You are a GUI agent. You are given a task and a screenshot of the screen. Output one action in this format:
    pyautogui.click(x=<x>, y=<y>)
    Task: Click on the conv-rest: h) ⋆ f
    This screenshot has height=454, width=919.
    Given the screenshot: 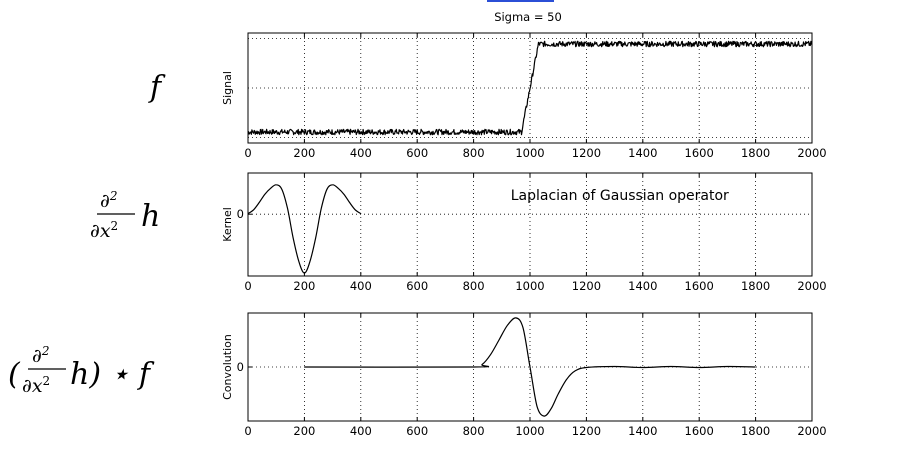 What is the action you would take?
    pyautogui.click(x=112, y=374)
    